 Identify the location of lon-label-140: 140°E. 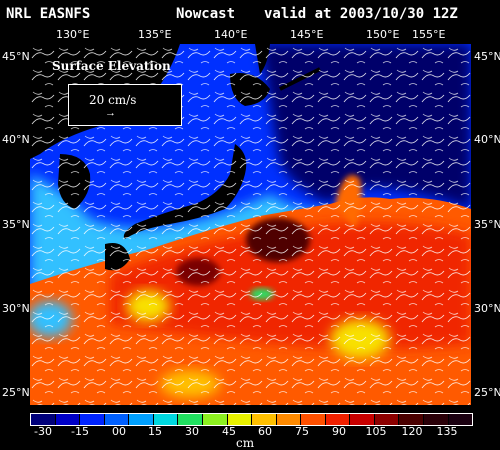
(231, 34).